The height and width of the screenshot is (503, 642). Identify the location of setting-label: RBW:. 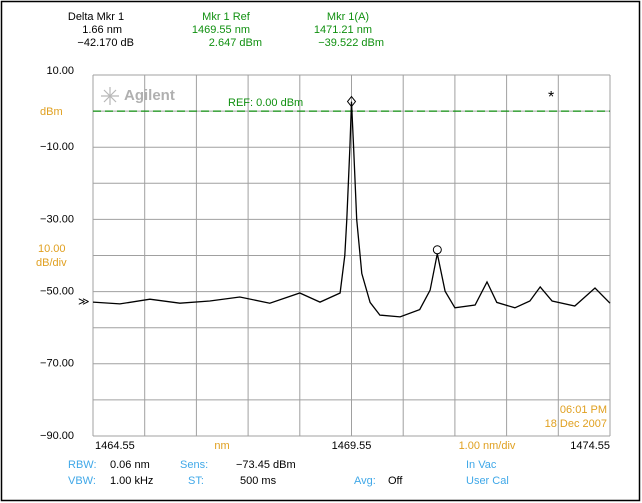
(82, 465).